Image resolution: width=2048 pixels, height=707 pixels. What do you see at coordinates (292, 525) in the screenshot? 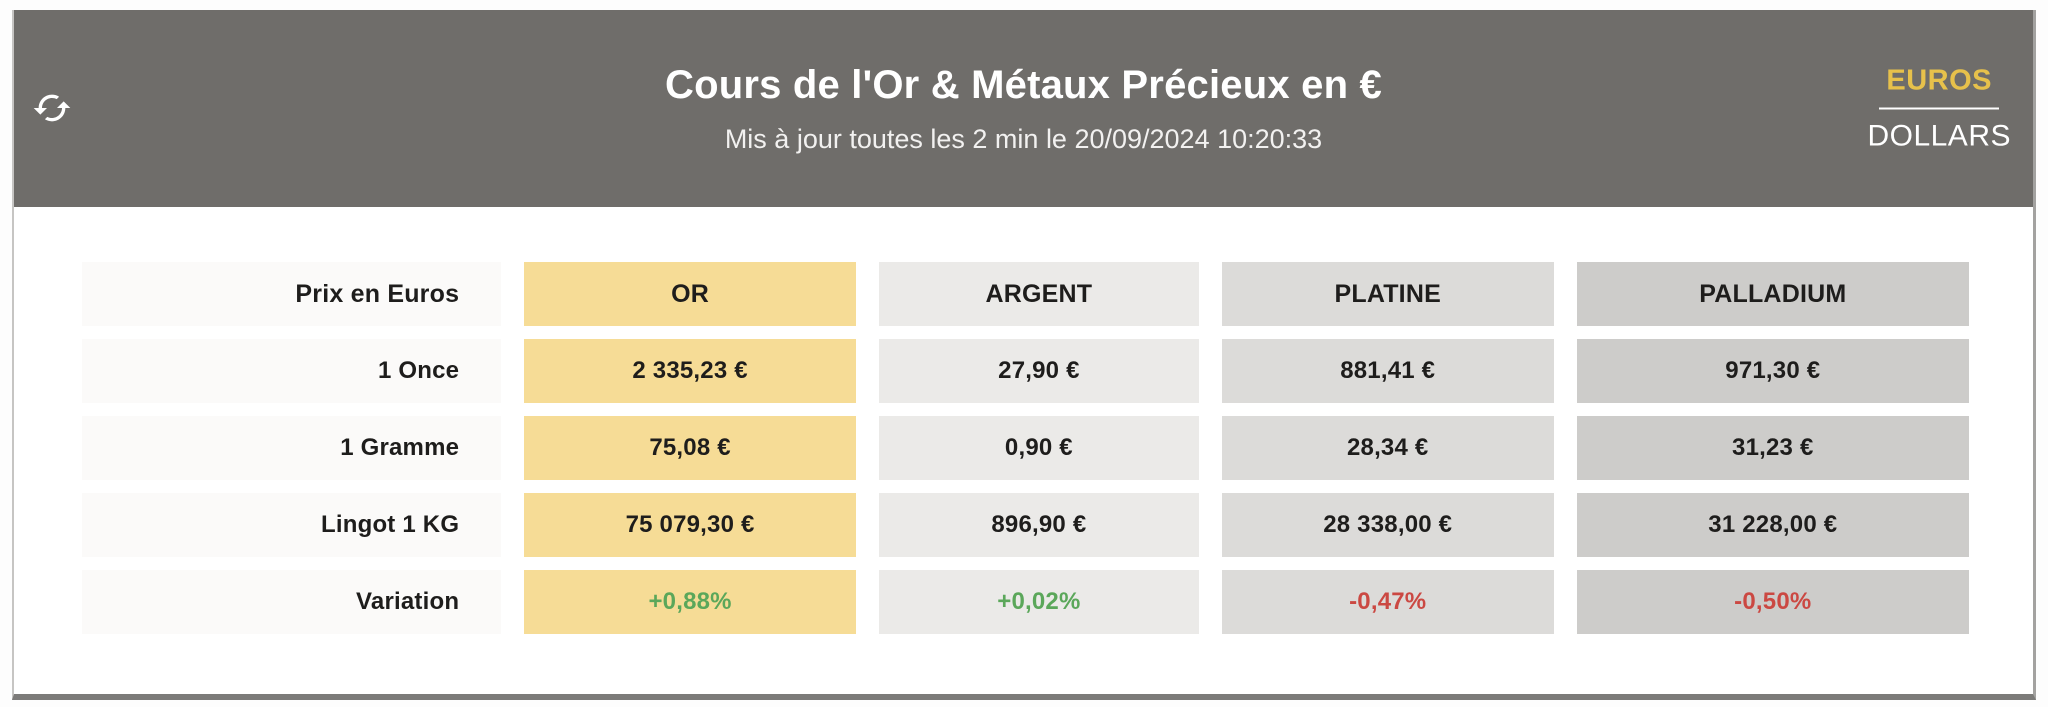
I see `row-label-lingot: Lingot 1 KG` at bounding box center [292, 525].